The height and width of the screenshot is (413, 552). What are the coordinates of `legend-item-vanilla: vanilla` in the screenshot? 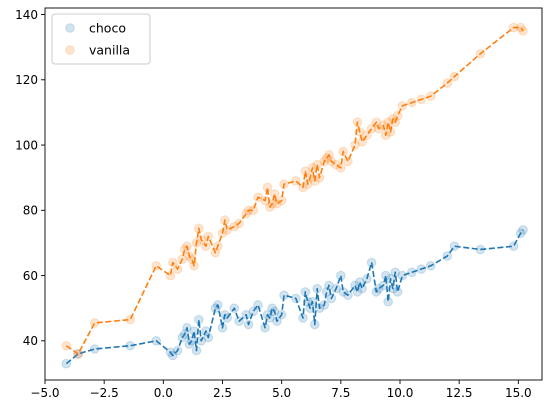 It's located at (97, 50).